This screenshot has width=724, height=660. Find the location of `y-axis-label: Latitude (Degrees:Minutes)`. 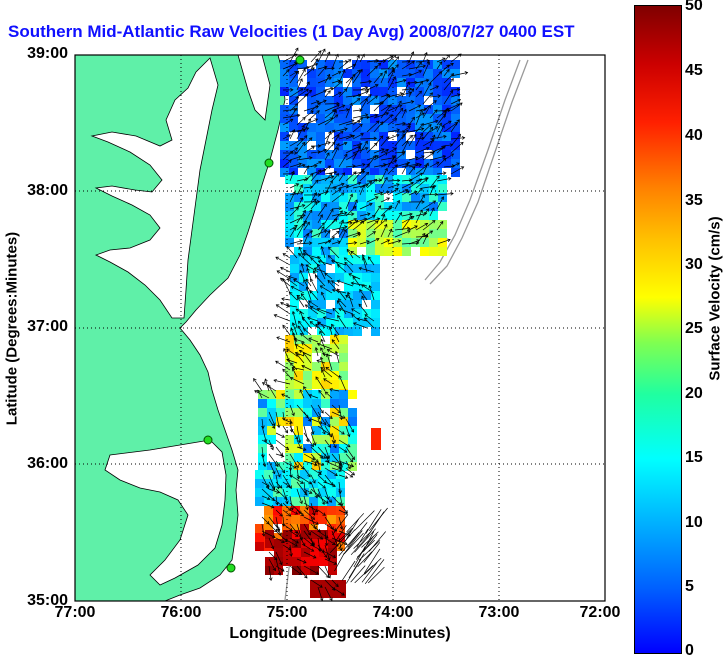

y-axis-label: Latitude (Degrees:Minutes) is located at coordinates (12, 329).